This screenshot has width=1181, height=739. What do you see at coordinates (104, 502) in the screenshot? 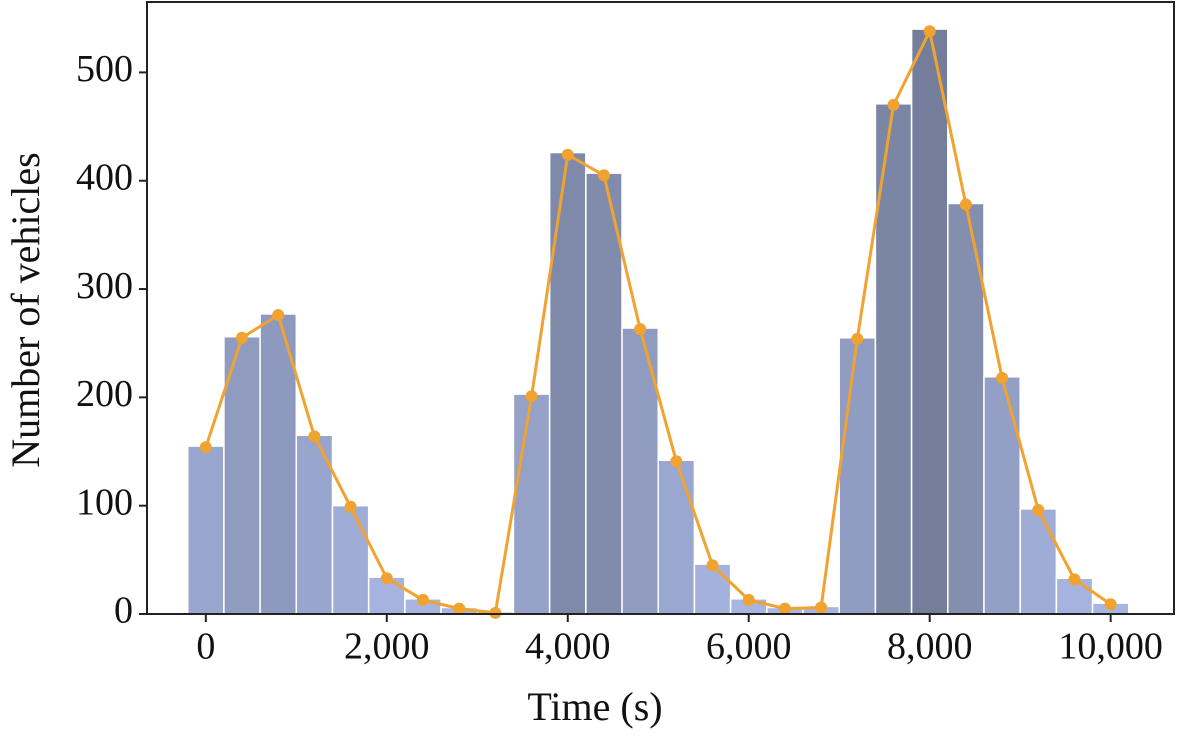
I see `y-tick-label: 100` at bounding box center [104, 502].